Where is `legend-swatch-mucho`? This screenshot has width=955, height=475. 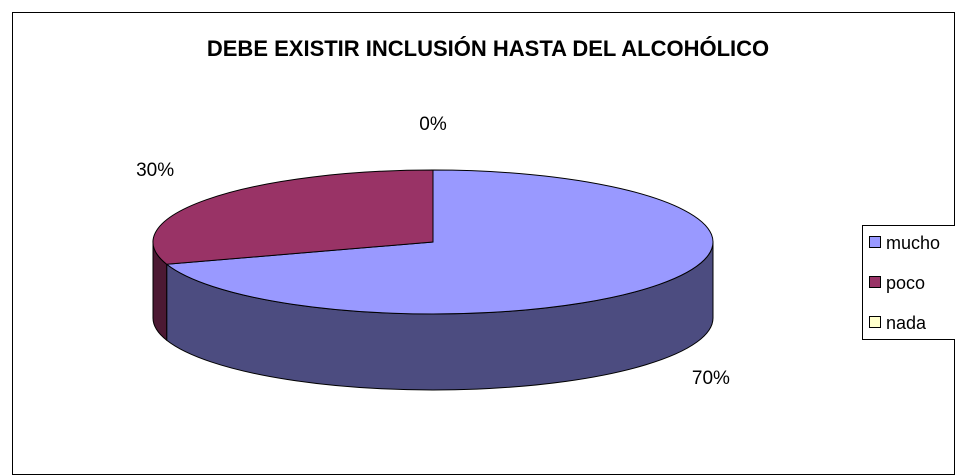
legend-swatch-mucho is located at coordinates (875, 242).